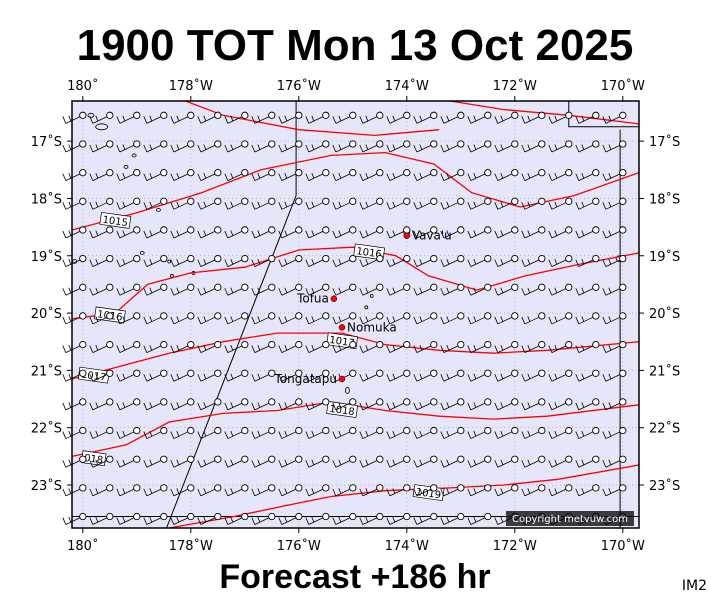  I want to click on lat-label-right: 17˚S, so click(664, 142).